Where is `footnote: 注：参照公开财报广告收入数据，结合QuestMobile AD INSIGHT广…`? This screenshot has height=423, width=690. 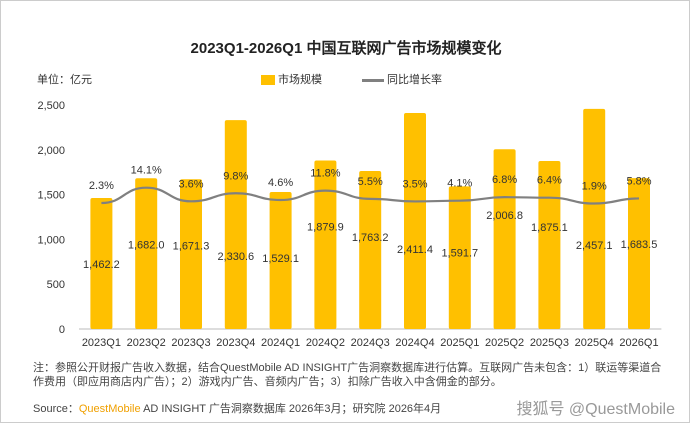 footnote: 注：参照公开财报广告收入数据，结合QuestMobile AD INSIGHT广… is located at coordinates (347, 375).